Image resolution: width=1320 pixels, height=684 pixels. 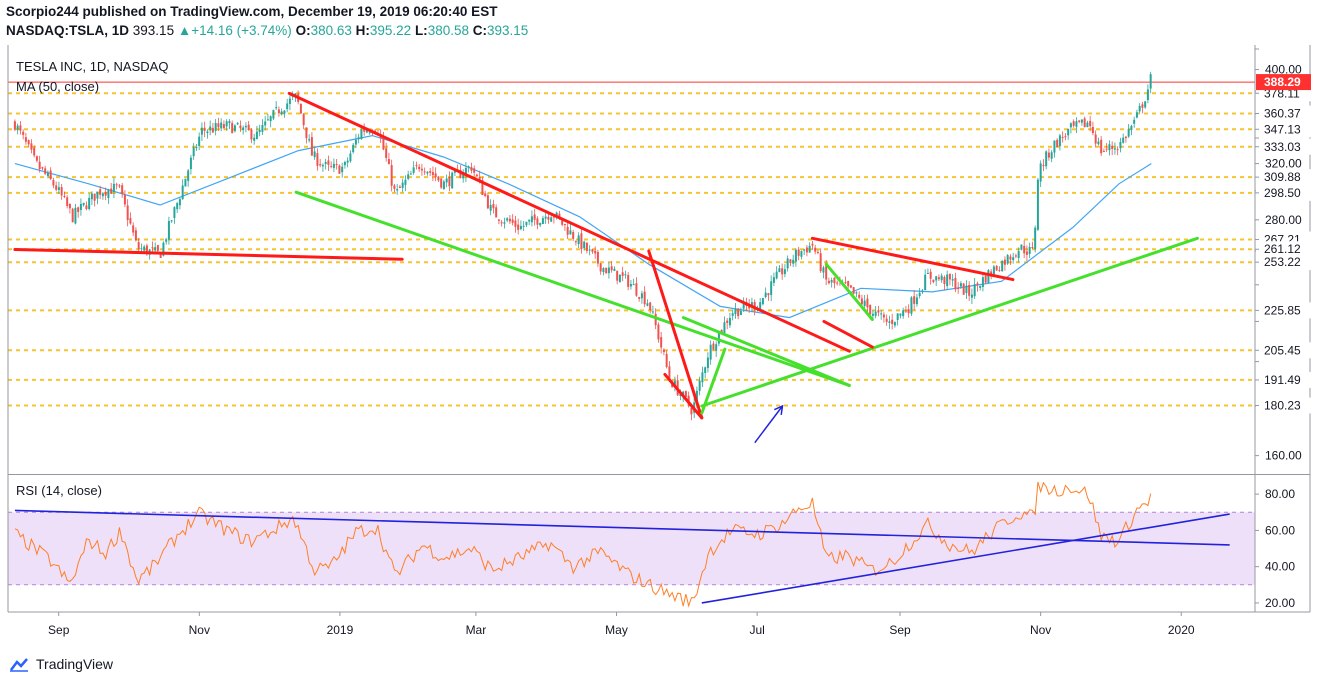 I want to click on symbol-label: NASDAQ:TSLA, 1D, so click(x=68, y=30).